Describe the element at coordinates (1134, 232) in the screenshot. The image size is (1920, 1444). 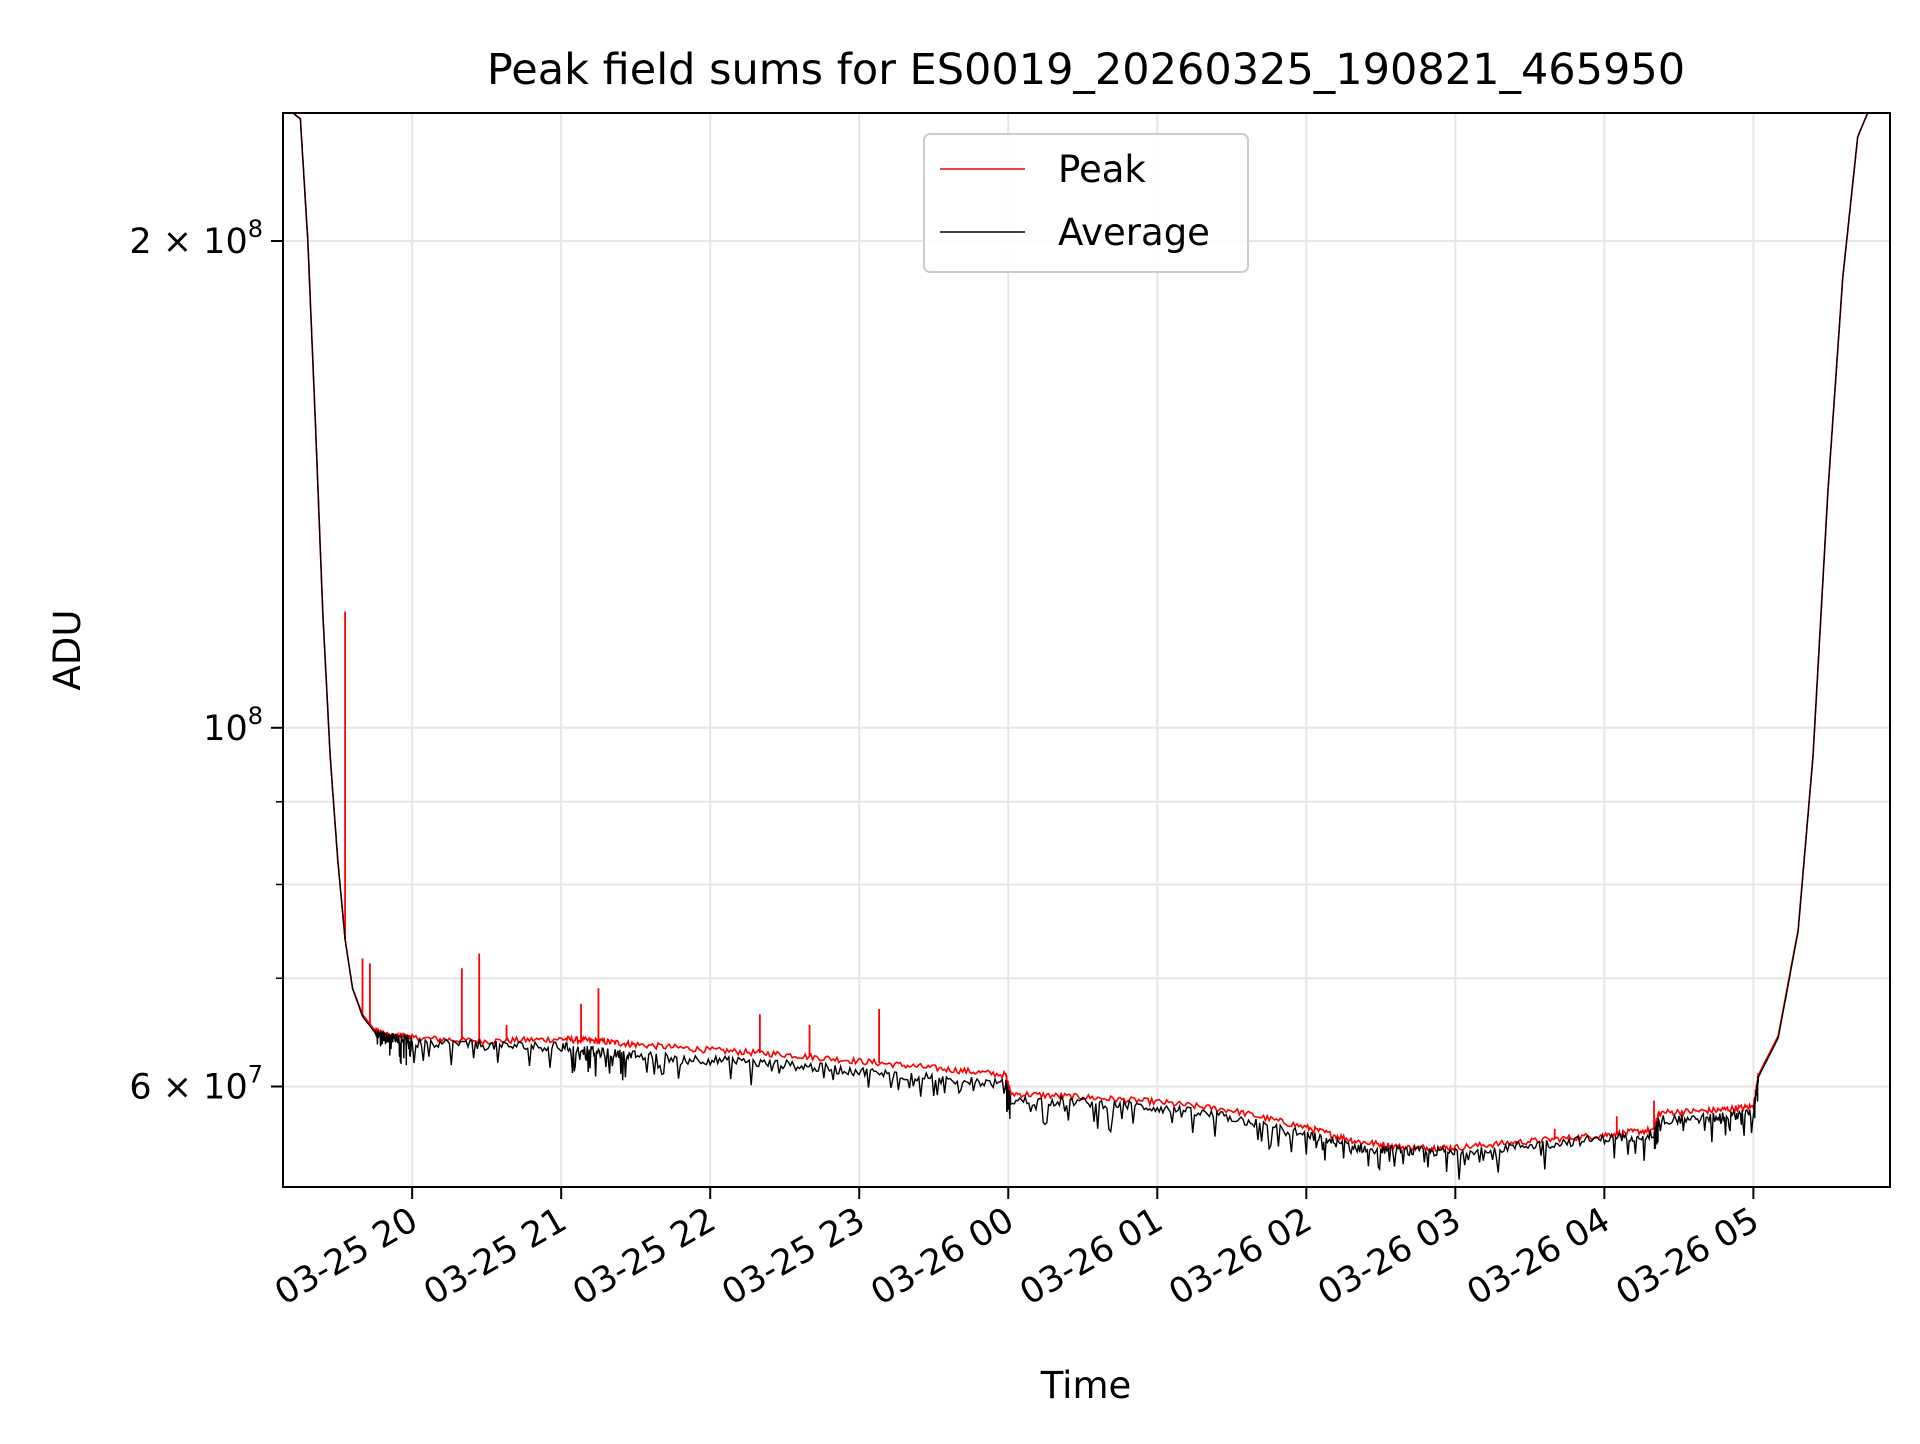
I see `legend-label-average: Average` at that location.